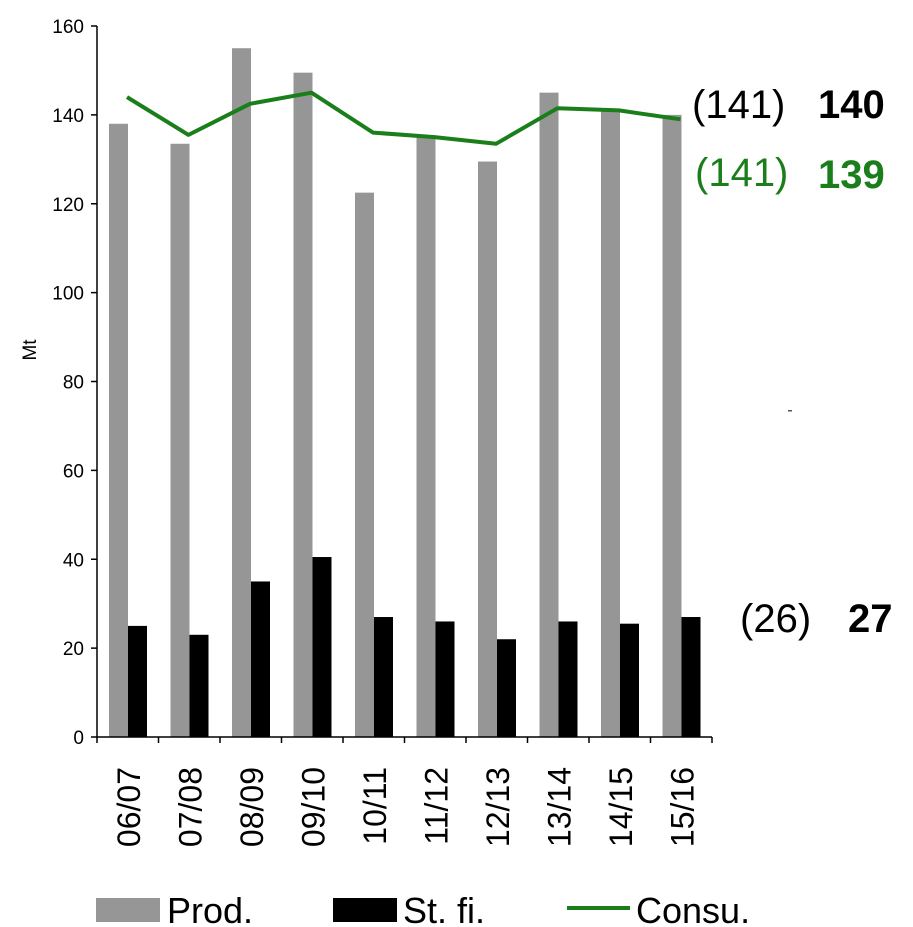 The width and height of the screenshot is (913, 927). Describe the element at coordinates (365, 910) in the screenshot. I see `legend-swatch-stocks` at that location.